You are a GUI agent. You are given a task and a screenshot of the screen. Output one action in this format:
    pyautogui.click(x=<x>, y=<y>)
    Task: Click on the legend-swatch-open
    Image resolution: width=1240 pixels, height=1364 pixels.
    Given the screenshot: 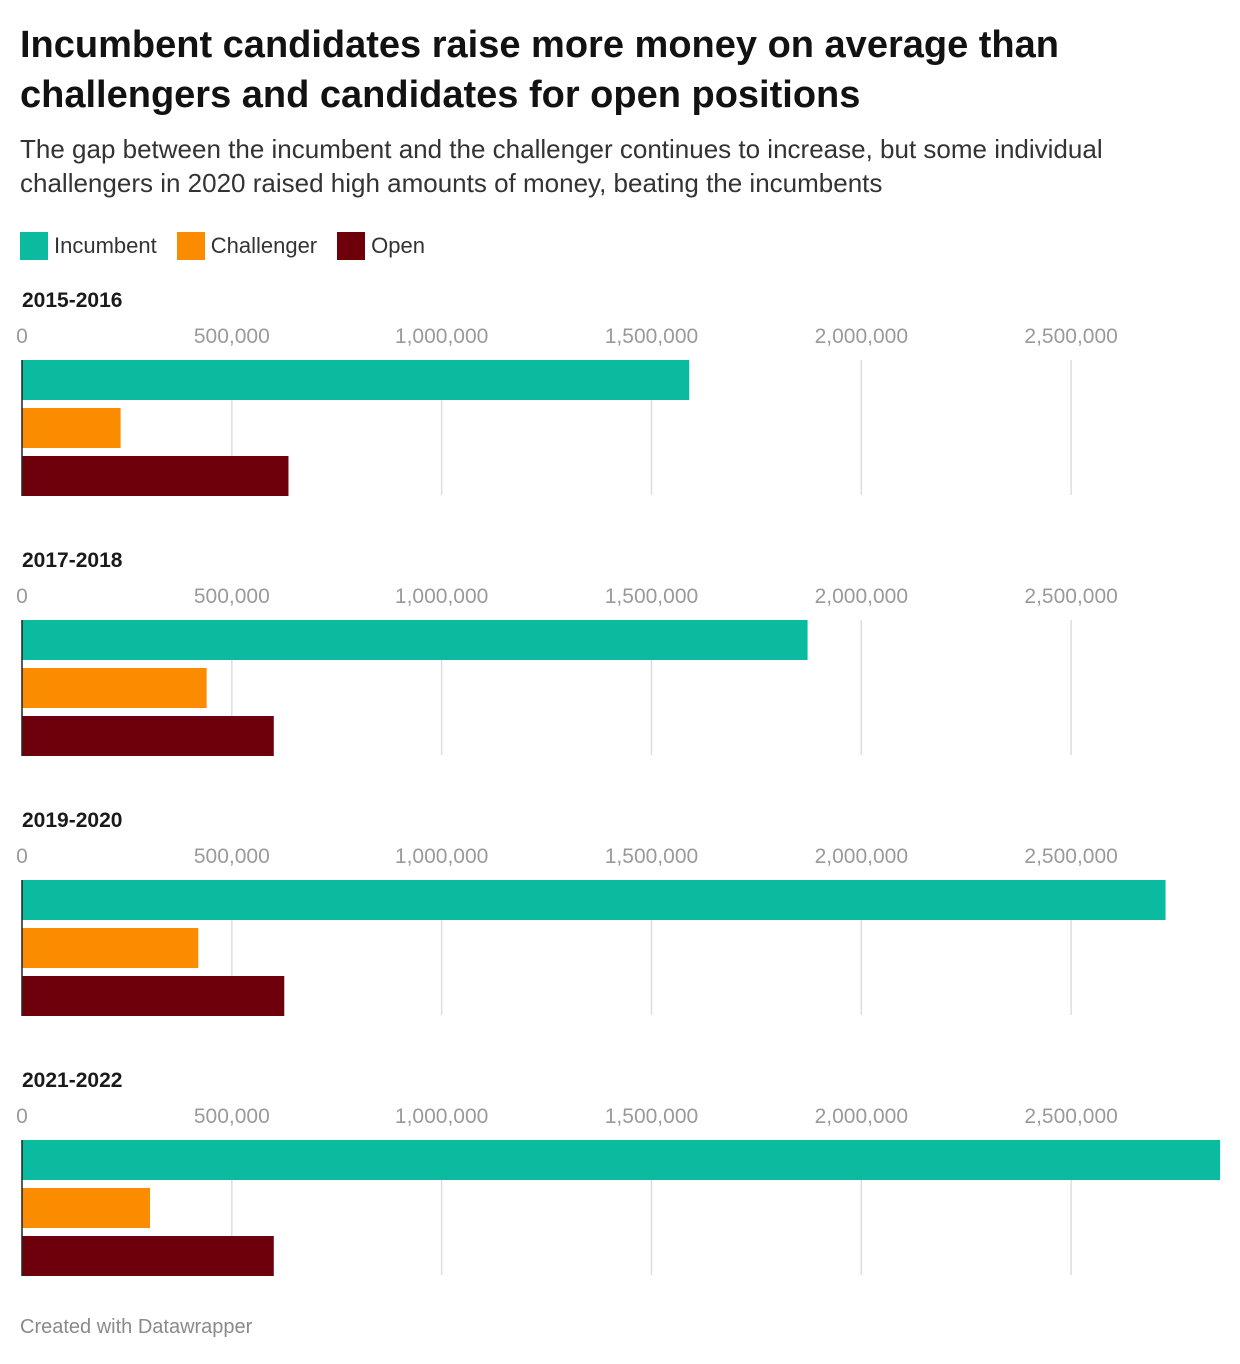 What is the action you would take?
    pyautogui.click(x=351, y=246)
    